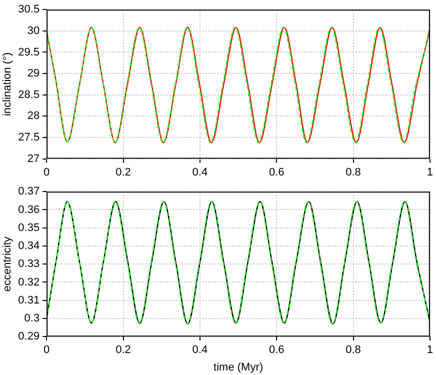 The image size is (436, 375). What do you see at coordinates (29, 228) in the screenshot?
I see `y-tick-label: 0.35` at bounding box center [29, 228].